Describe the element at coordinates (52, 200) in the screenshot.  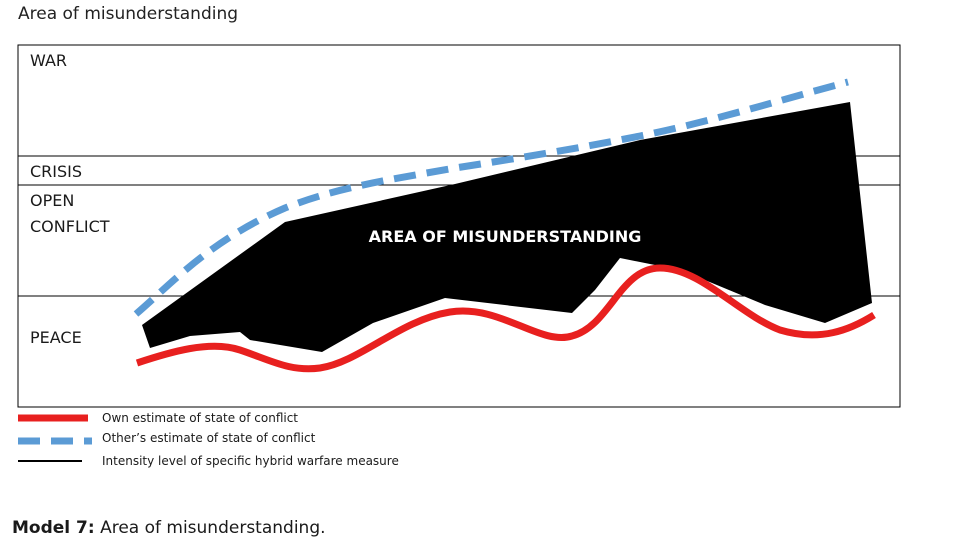
I see `level-label-open: OPEN` at that location.